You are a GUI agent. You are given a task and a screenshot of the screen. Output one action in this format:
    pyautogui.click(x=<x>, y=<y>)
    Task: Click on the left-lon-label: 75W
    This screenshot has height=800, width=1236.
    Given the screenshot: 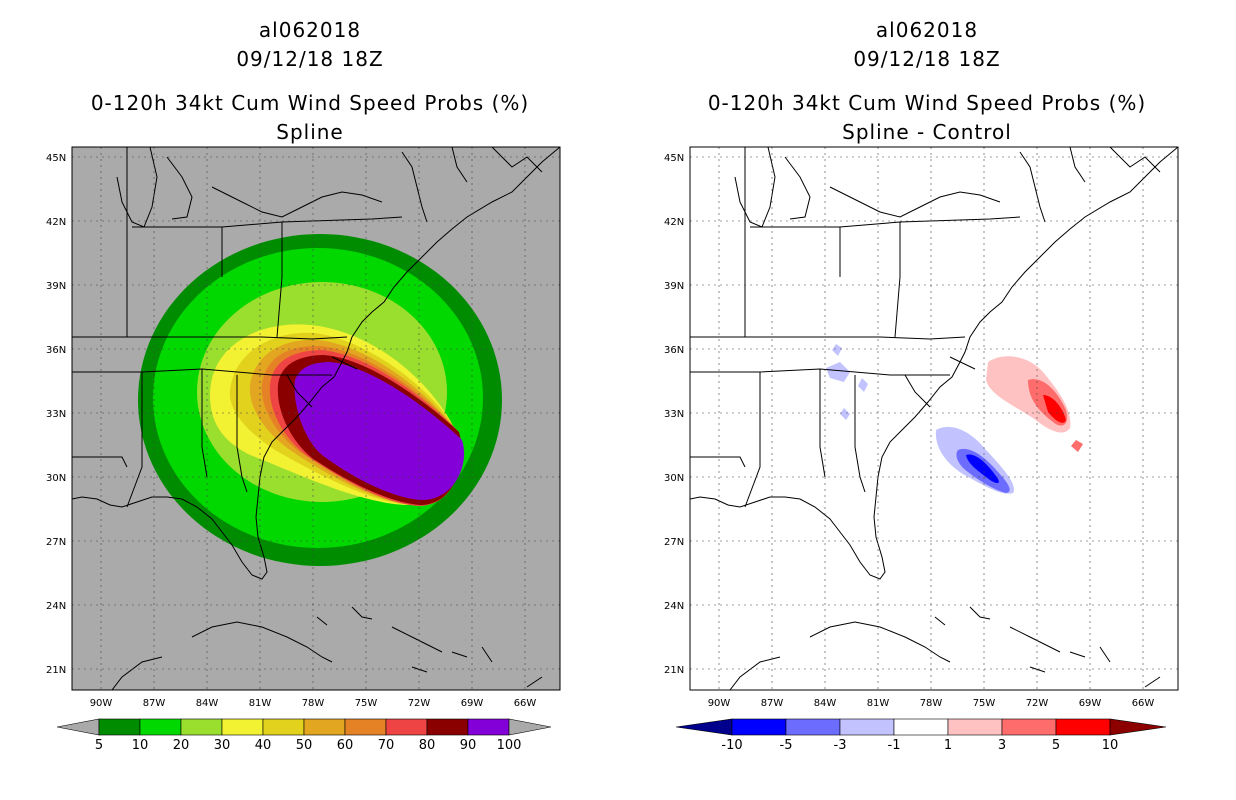 What is the action you would take?
    pyautogui.click(x=366, y=703)
    